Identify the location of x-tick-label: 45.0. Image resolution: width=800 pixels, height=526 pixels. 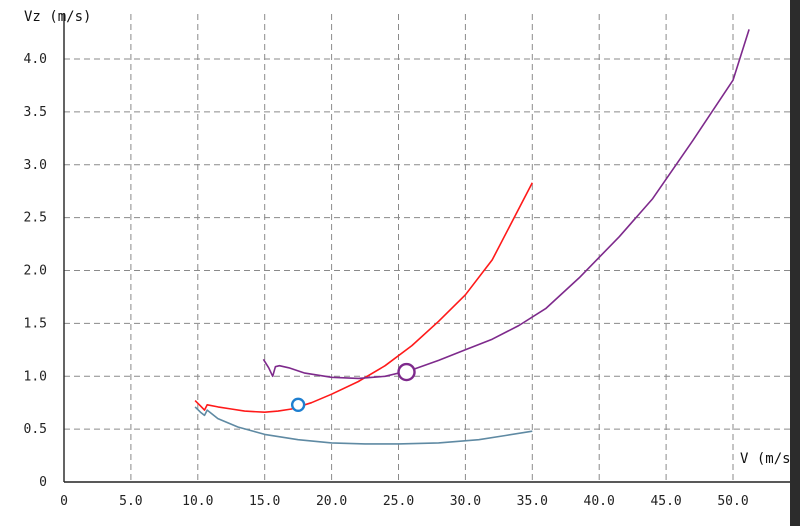
(665, 501).